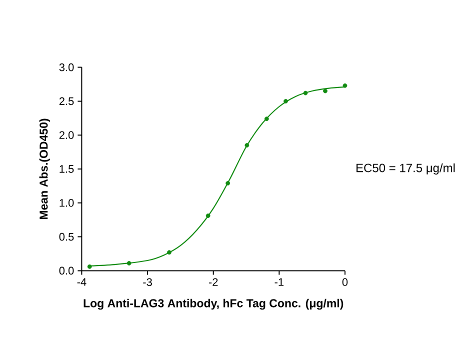 The width and height of the screenshot is (466, 339). I want to click on x-tick-label: 0, so click(345, 282).